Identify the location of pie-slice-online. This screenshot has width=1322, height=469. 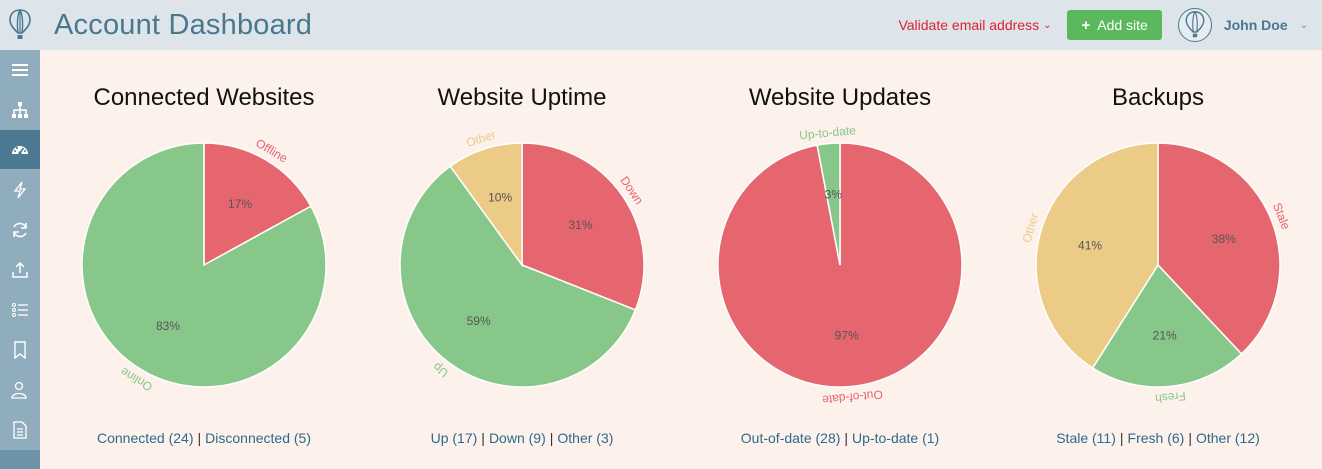
(204, 265).